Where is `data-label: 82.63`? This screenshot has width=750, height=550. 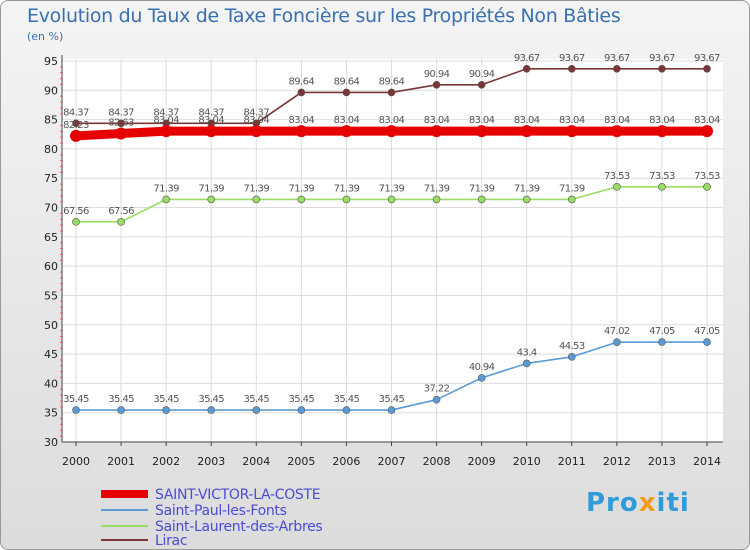
data-label: 82.63 is located at coordinates (121, 123).